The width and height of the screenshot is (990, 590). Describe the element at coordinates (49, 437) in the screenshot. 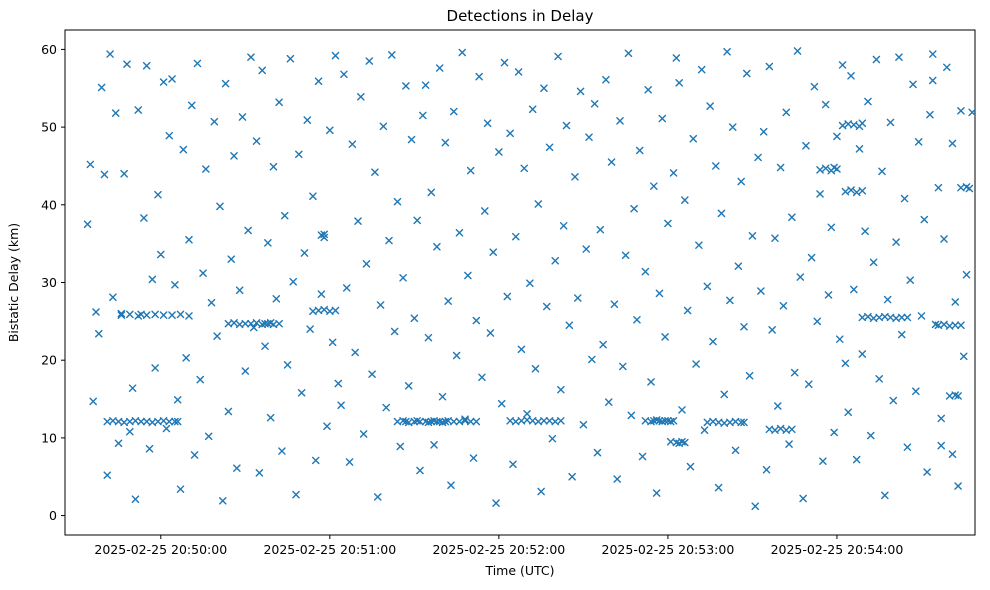

I see `y-tick-label: 10` at that location.